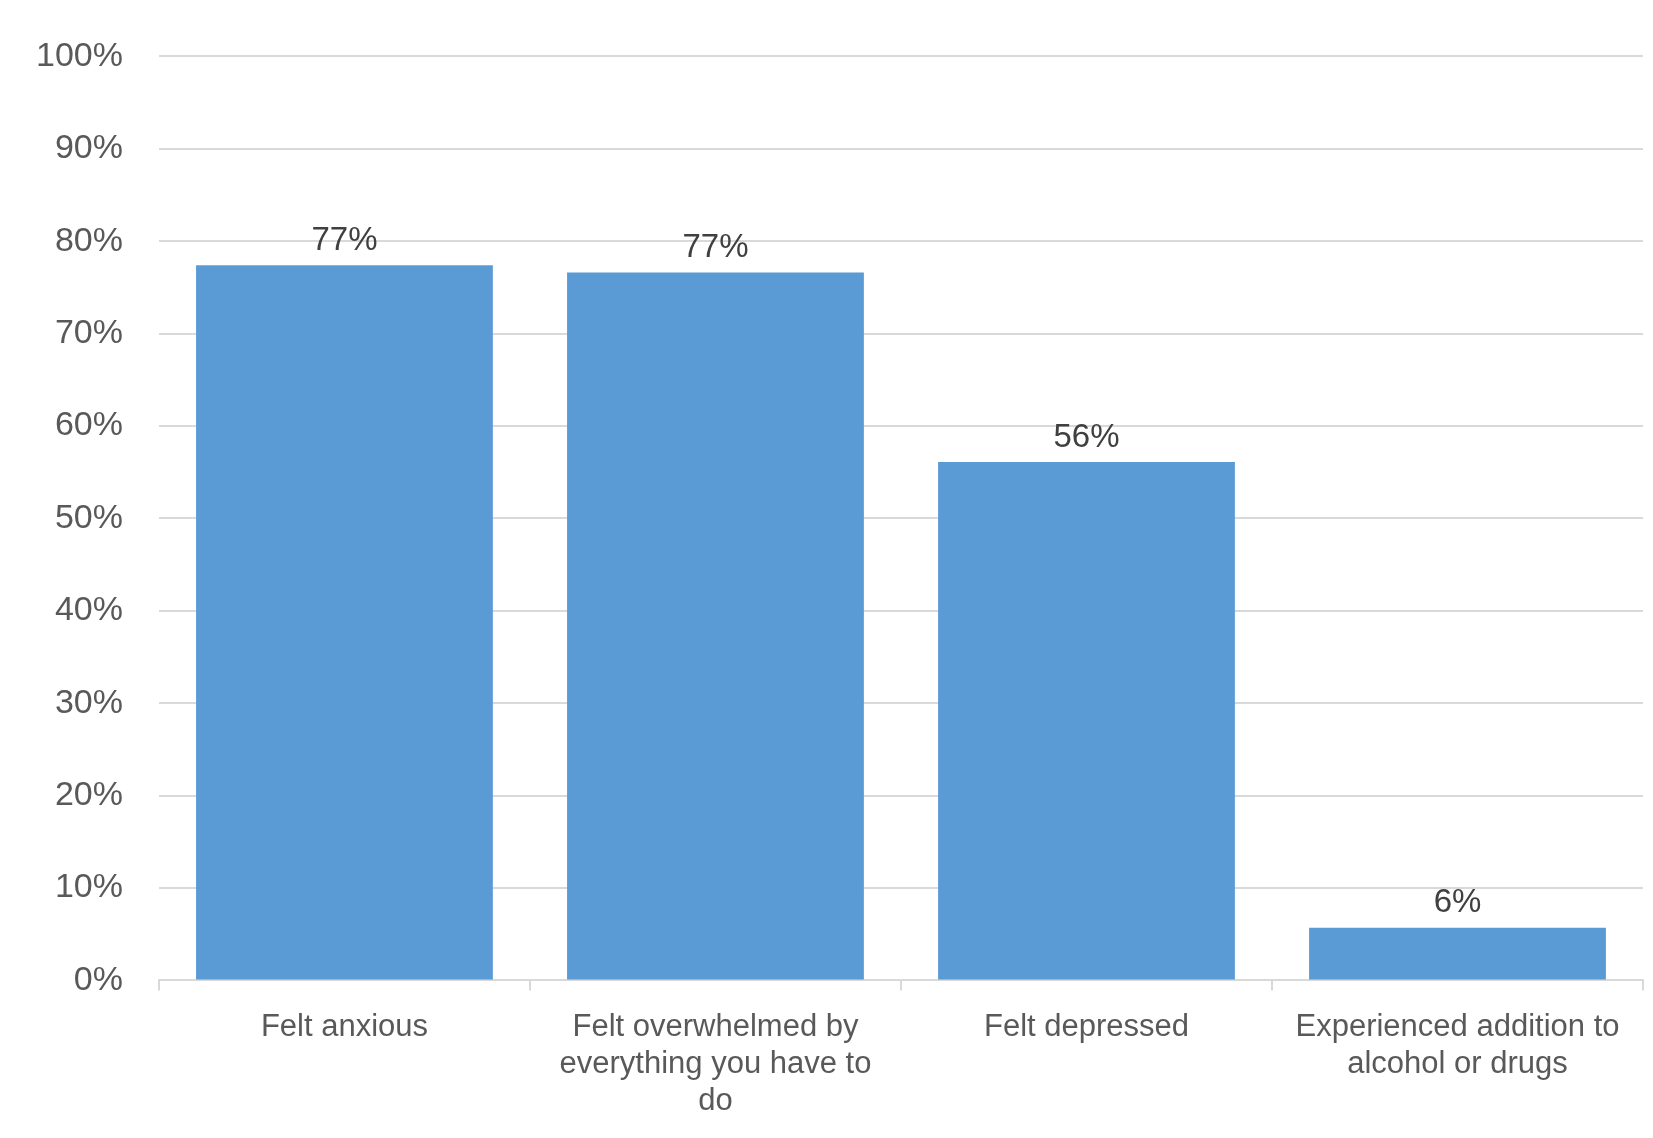 The width and height of the screenshot is (1653, 1138). What do you see at coordinates (88, 700) in the screenshot?
I see `y-tick-label: 30%` at bounding box center [88, 700].